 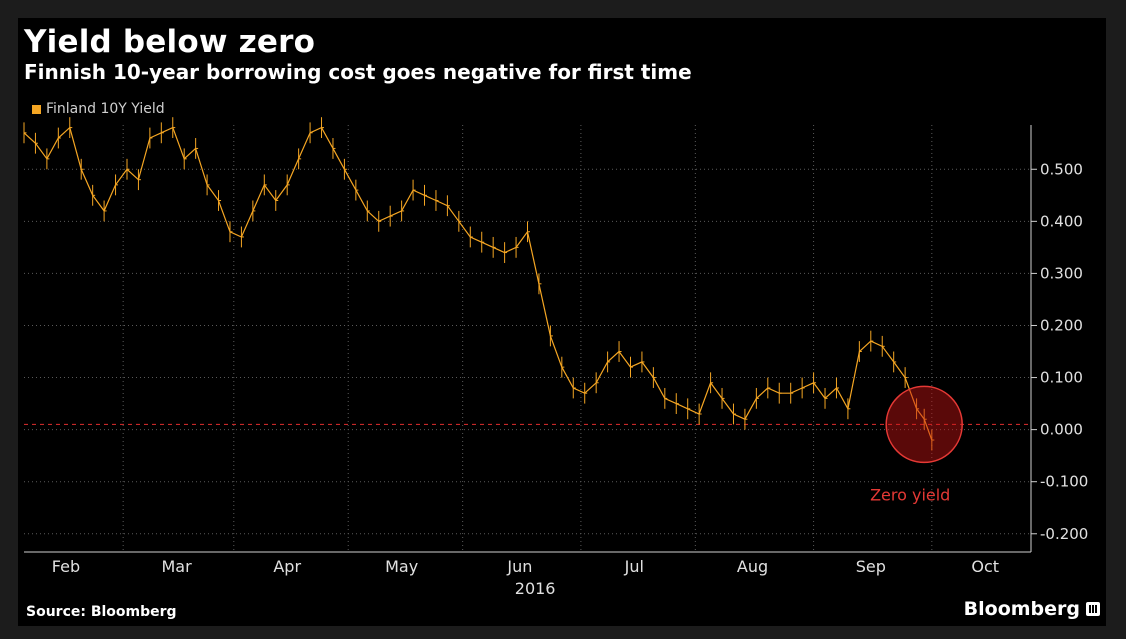 I want to click on y-tick-label: 0.400, so click(x=1061, y=221).